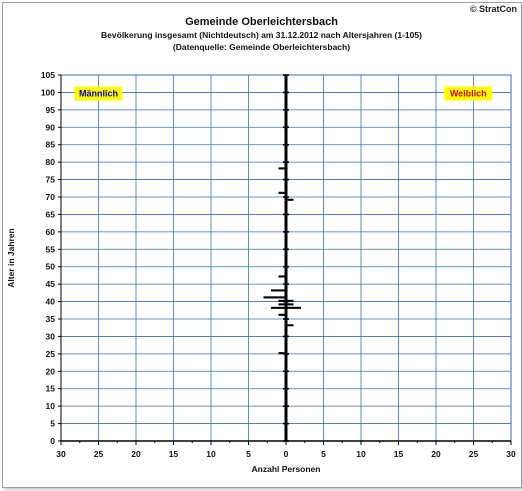 Image resolution: width=523 pixels, height=491 pixels. I want to click on y-tick-label: 75, so click(51, 180).